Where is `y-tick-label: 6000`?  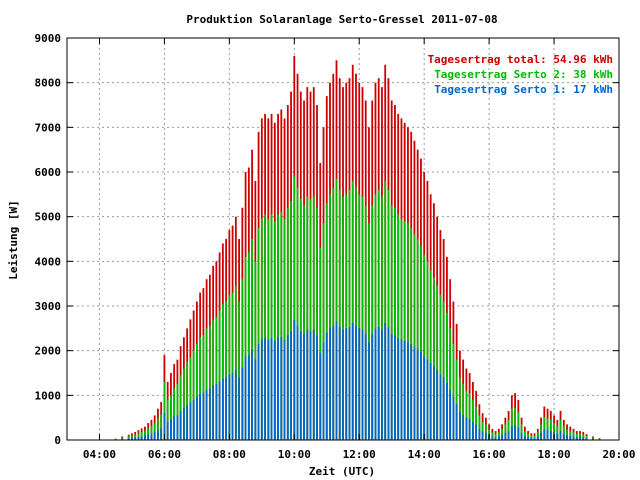 y-tick-label: 6000 is located at coordinates (48, 172).